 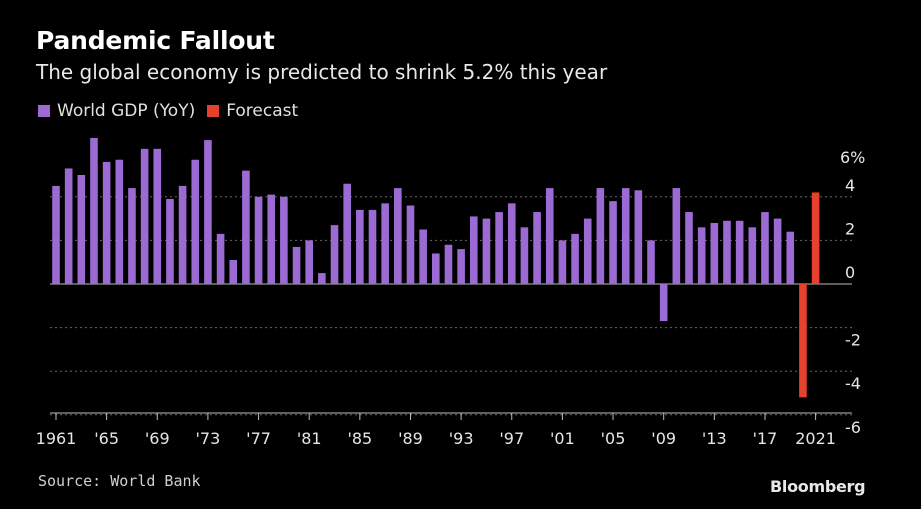 What do you see at coordinates (663, 303) in the screenshot?
I see `bar-2009` at bounding box center [663, 303].